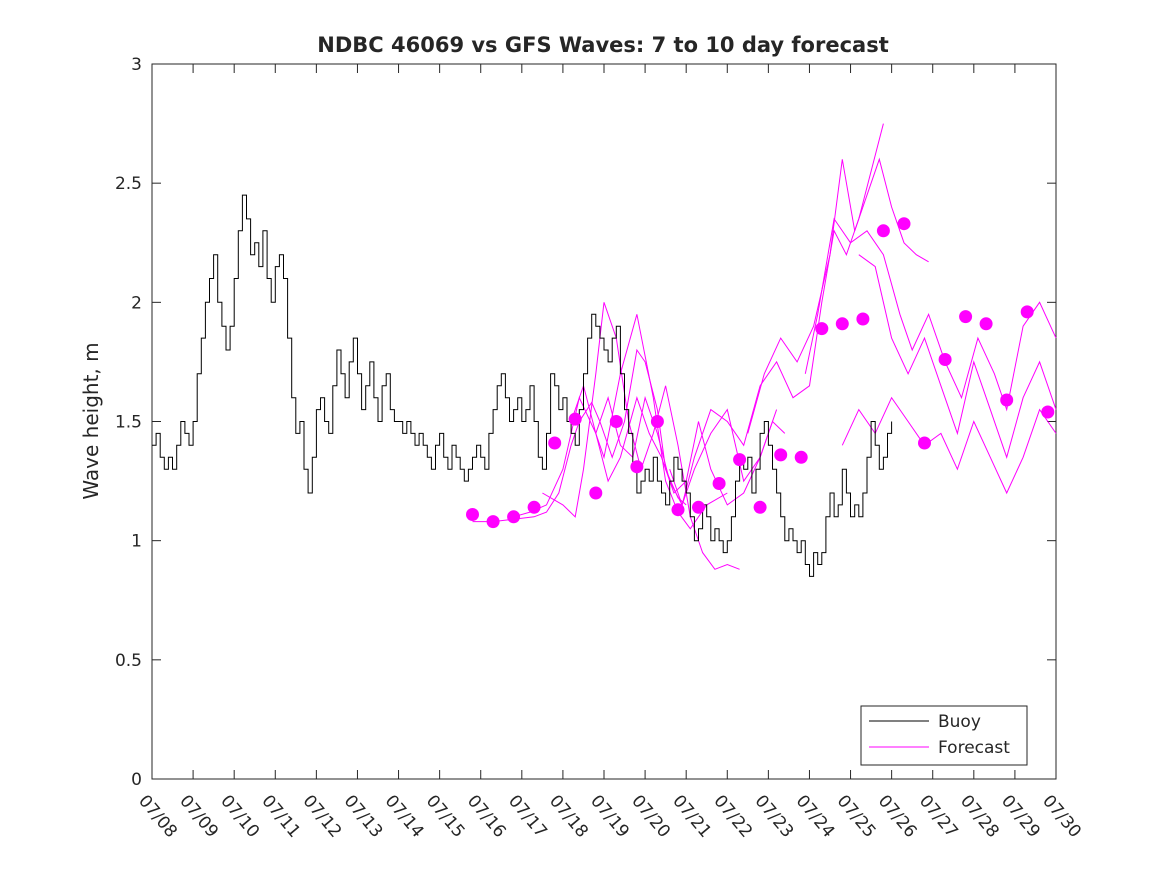 The image size is (1167, 875). Describe the element at coordinates (856, 816) in the screenshot. I see `x-tick-label: 07/25` at that location.